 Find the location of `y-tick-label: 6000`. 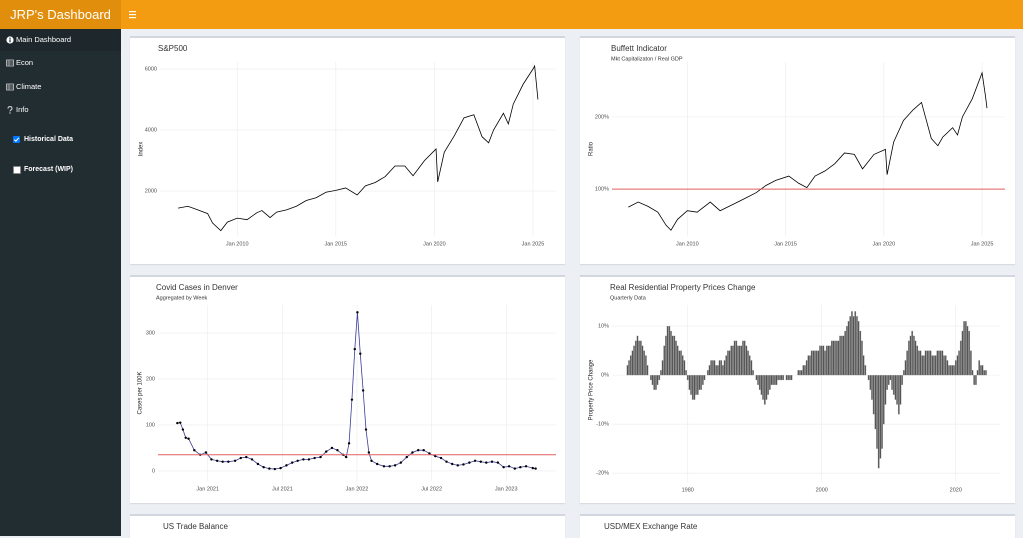

y-tick-label: 6000 is located at coordinates (151, 69).